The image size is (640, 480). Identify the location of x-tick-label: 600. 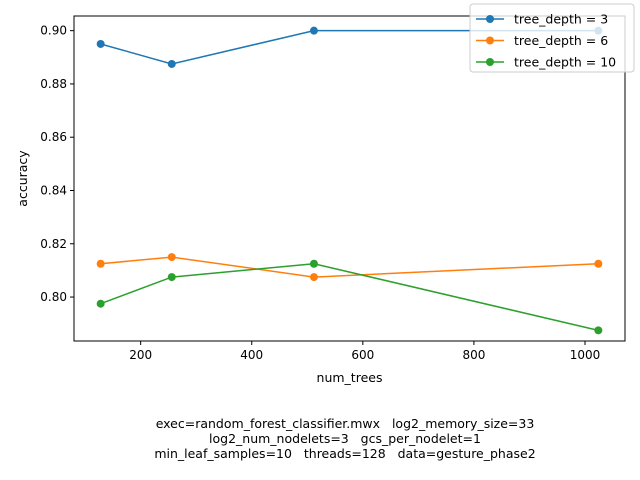
(362, 355).